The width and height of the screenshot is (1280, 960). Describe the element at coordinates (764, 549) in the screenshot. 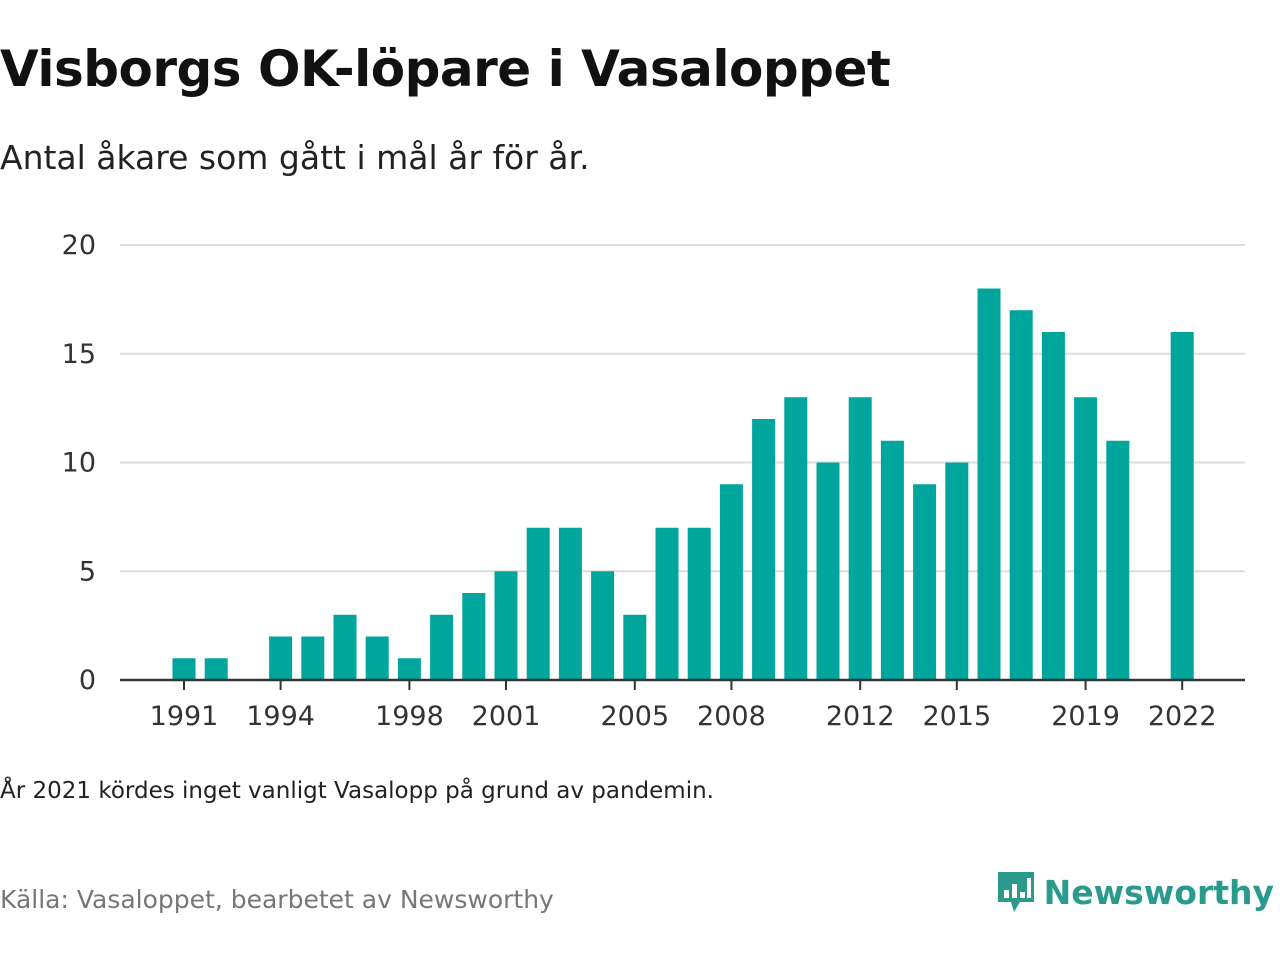

I see `bar-2009` at that location.